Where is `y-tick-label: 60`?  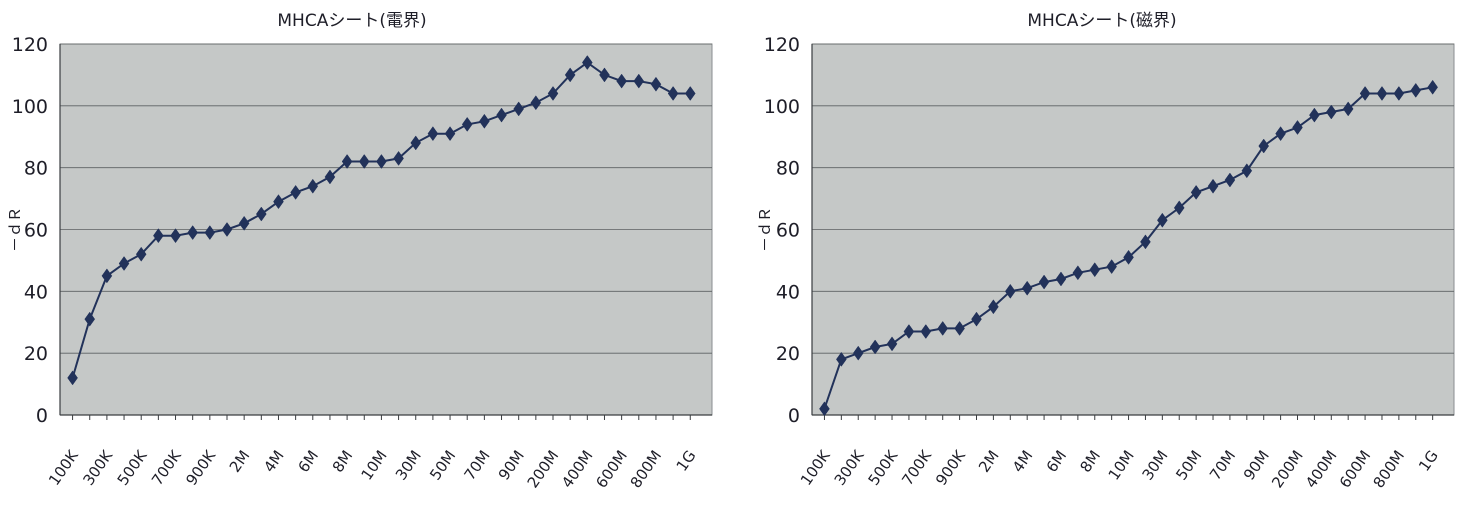
y-tick-label: 60 is located at coordinates (788, 231).